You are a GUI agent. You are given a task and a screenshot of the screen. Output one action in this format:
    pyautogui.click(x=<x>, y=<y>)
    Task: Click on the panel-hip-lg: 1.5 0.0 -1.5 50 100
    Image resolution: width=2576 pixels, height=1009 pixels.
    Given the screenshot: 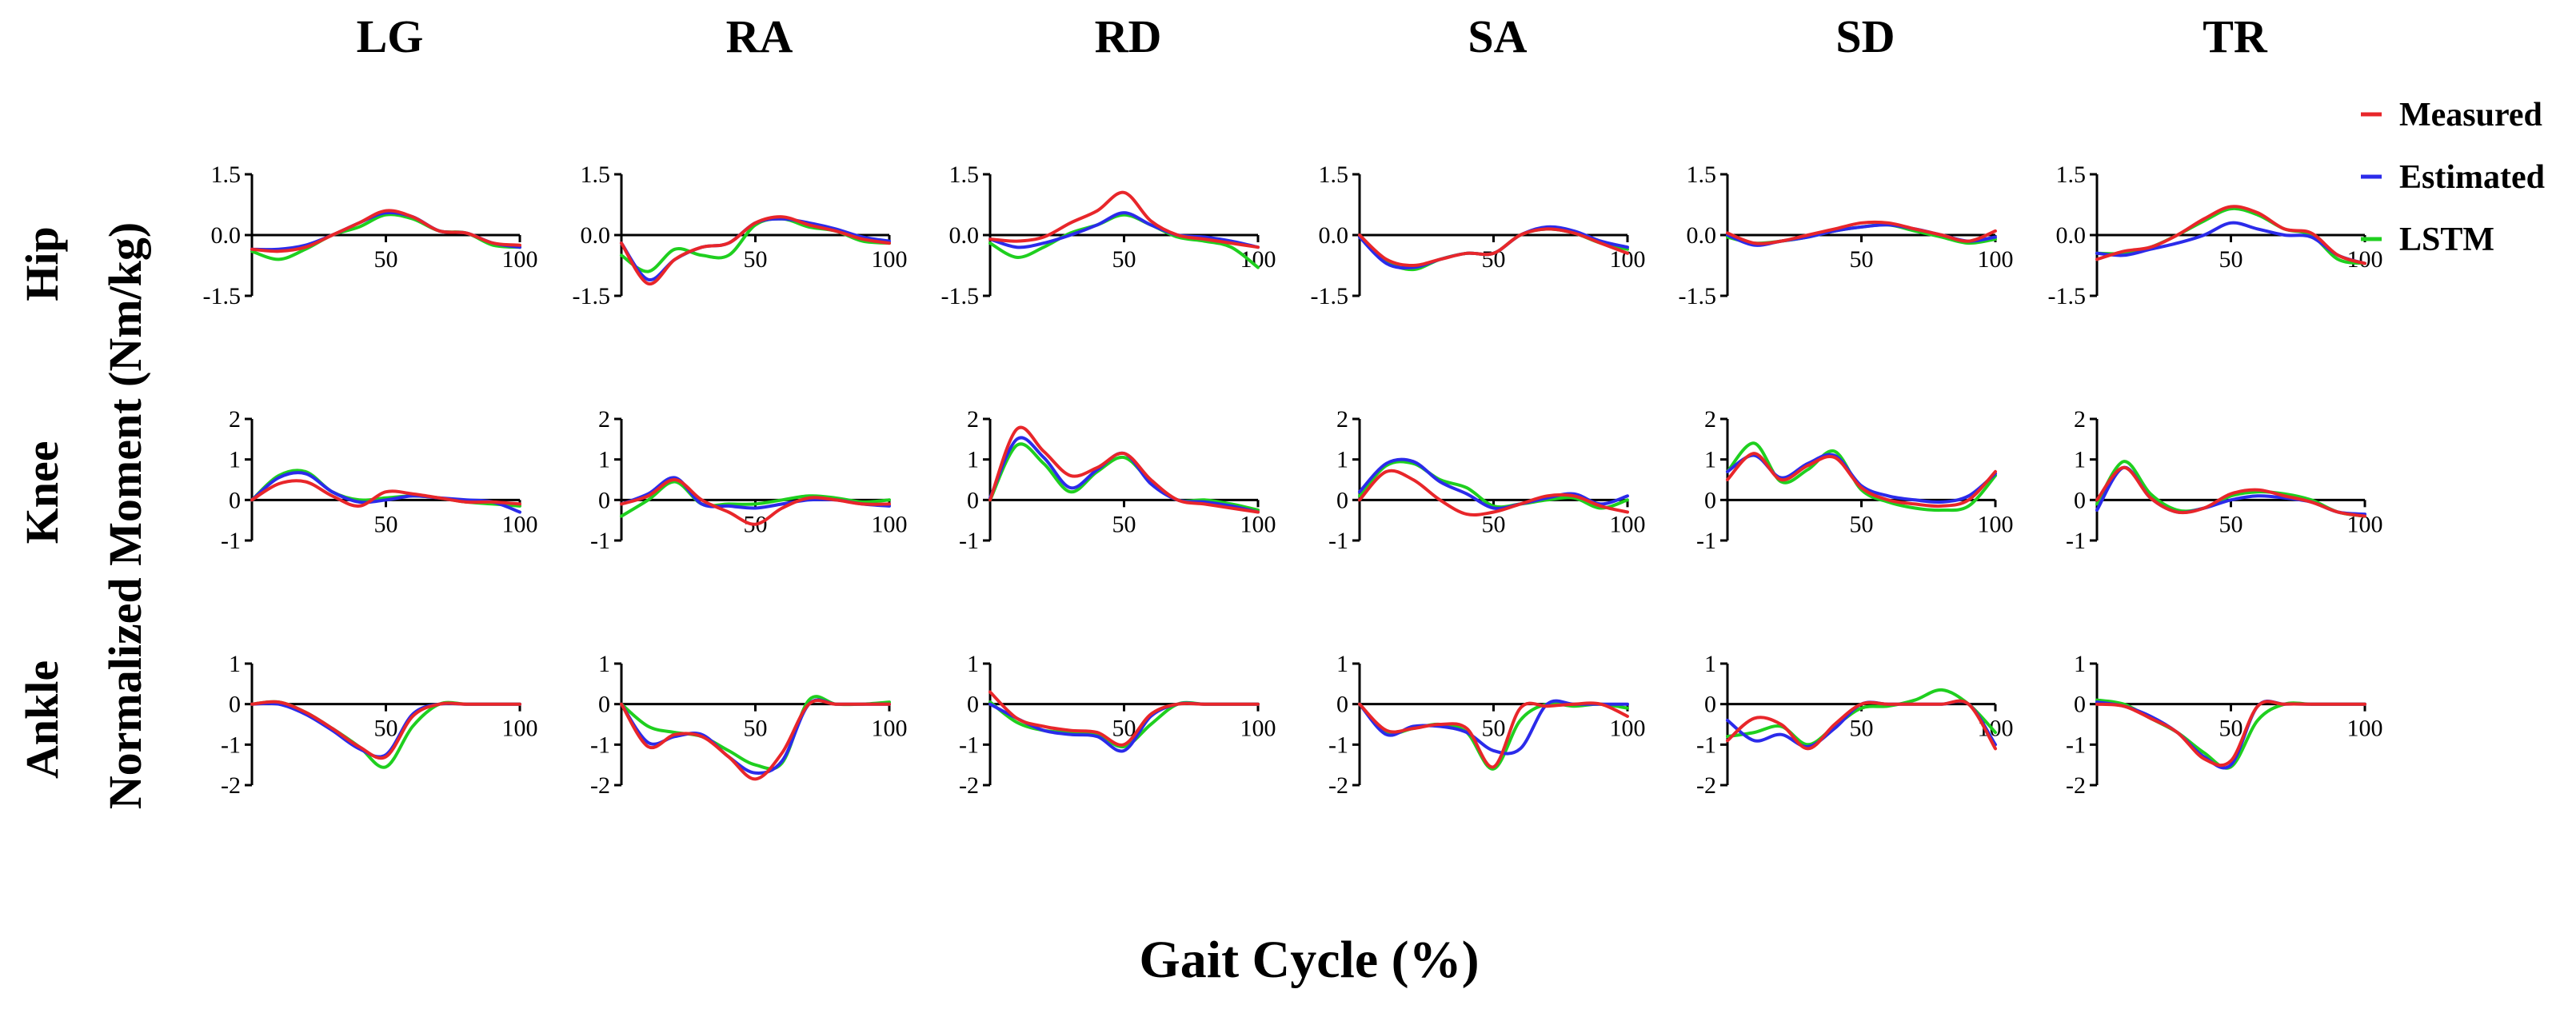 What is the action you would take?
    pyautogui.click(x=370, y=235)
    